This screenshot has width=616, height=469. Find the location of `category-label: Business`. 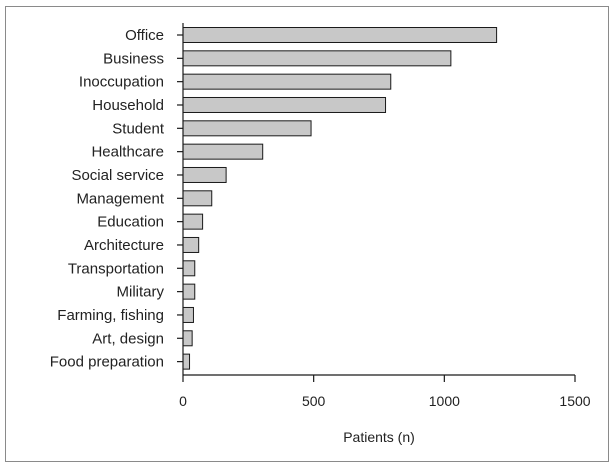

category-label: Business is located at coordinates (133, 58).